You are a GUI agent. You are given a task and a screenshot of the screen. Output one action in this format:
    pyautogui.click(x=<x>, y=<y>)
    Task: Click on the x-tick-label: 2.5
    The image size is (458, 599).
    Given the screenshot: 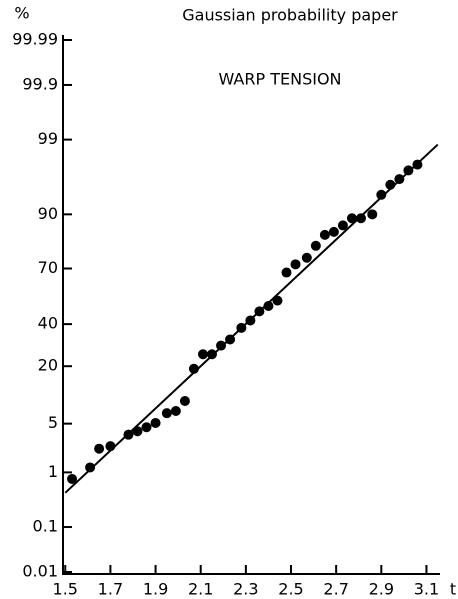 What is the action you would take?
    pyautogui.click(x=290, y=589)
    